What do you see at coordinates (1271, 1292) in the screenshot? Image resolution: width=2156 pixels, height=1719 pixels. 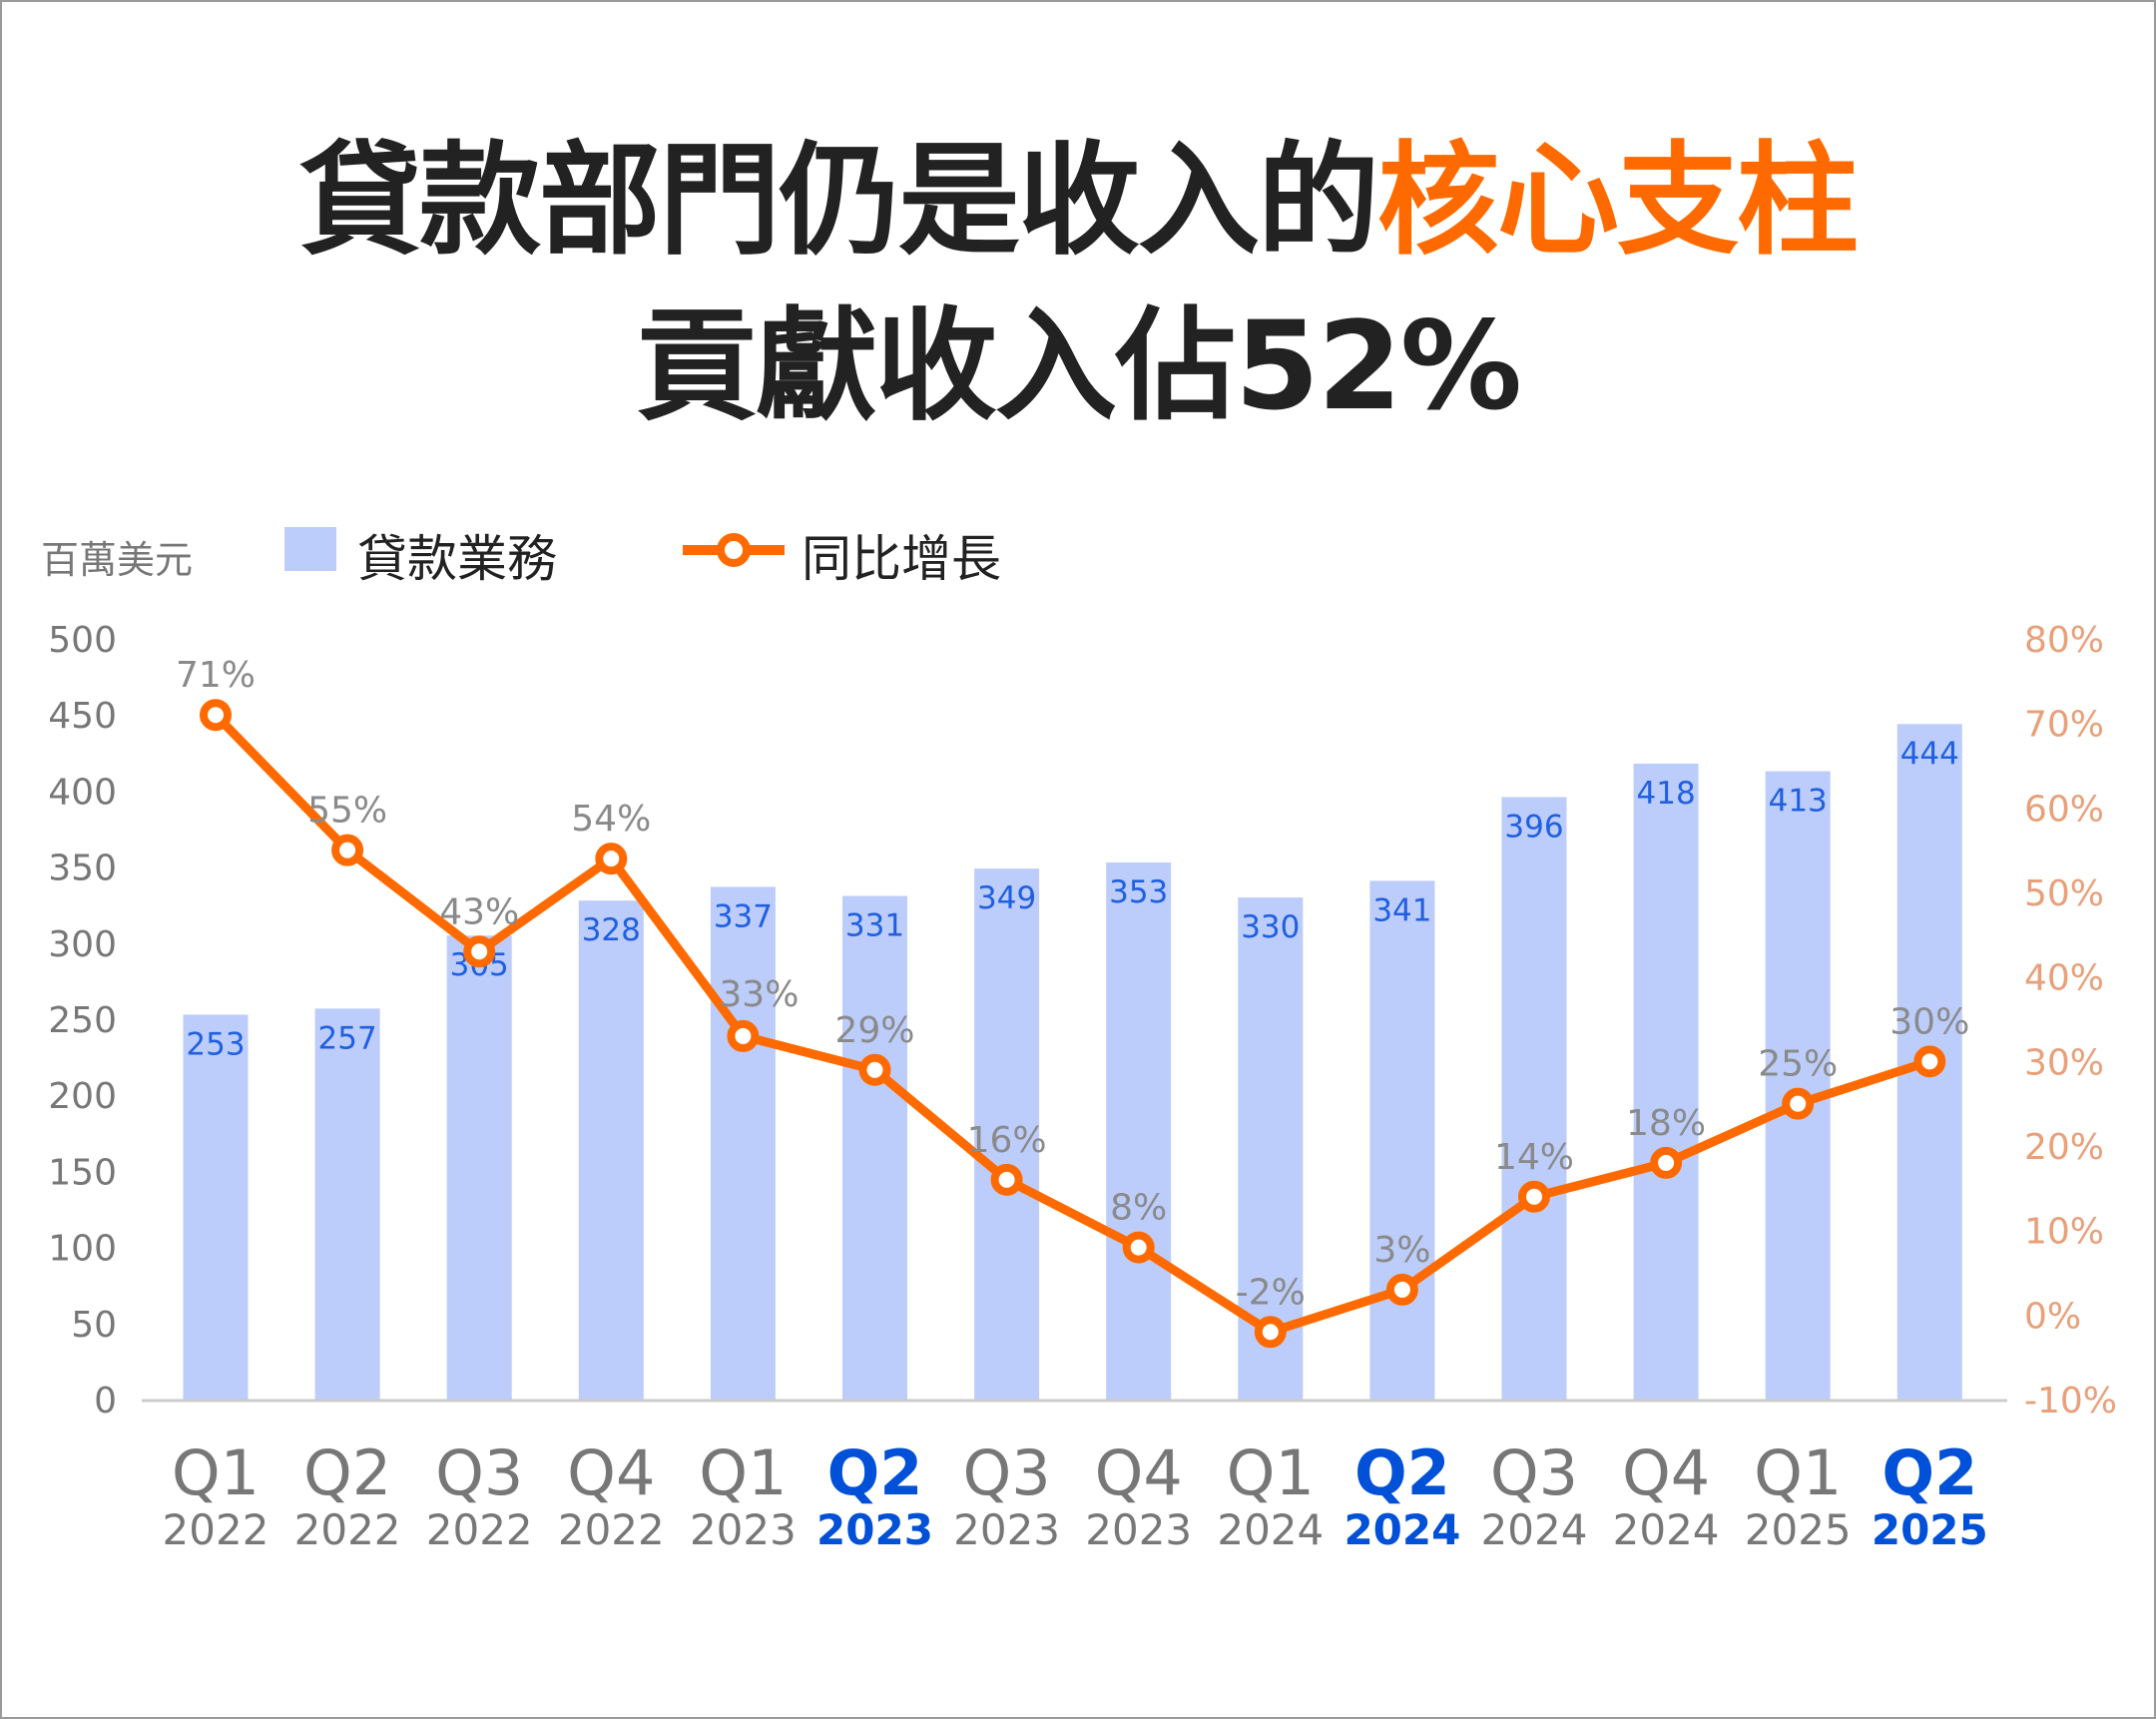 I see `growth-value-label: -2%` at bounding box center [1271, 1292].